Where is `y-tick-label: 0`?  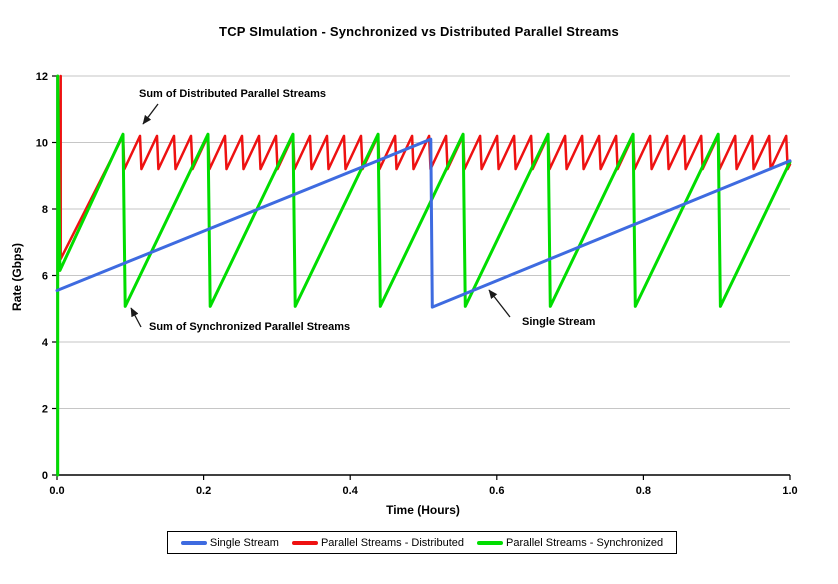 y-tick-label: 0 is located at coordinates (45, 476).